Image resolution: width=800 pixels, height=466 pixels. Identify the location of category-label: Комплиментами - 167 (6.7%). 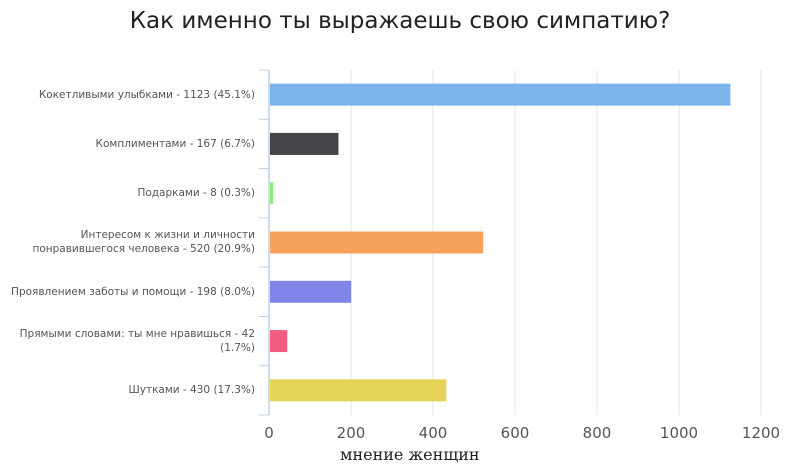
(127, 143).